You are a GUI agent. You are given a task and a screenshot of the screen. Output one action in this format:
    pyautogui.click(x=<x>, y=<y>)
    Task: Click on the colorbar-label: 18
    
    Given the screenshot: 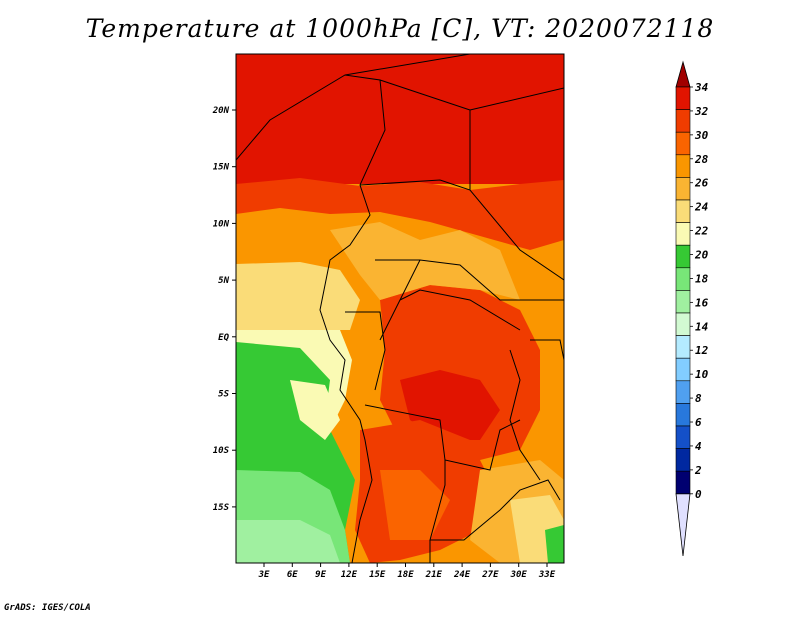 What is the action you would take?
    pyautogui.click(x=702, y=278)
    